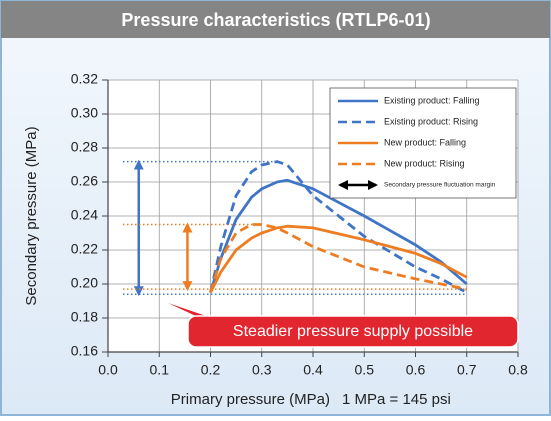 The width and height of the screenshot is (551, 421). I want to click on legend-label: Existing product: Falling, so click(432, 100).